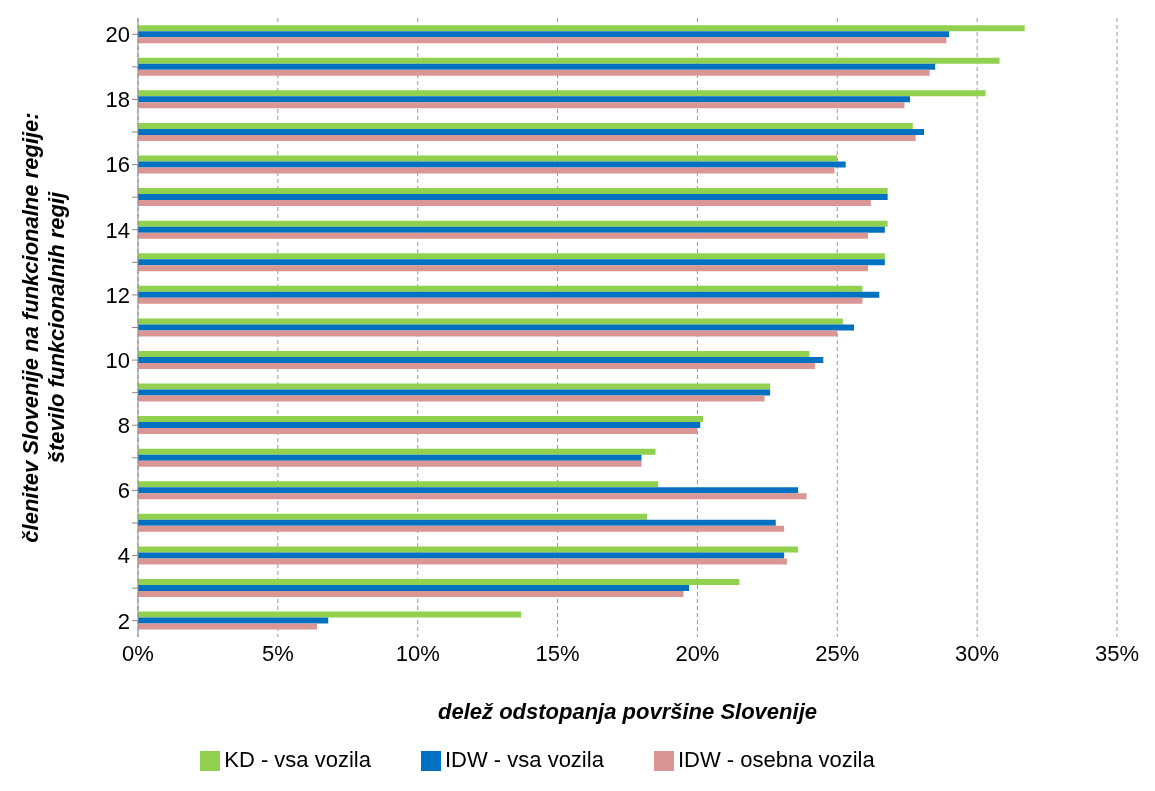 The width and height of the screenshot is (1155, 791). What do you see at coordinates (123, 621) in the screenshot?
I see `y-tick-label: 2` at bounding box center [123, 621].